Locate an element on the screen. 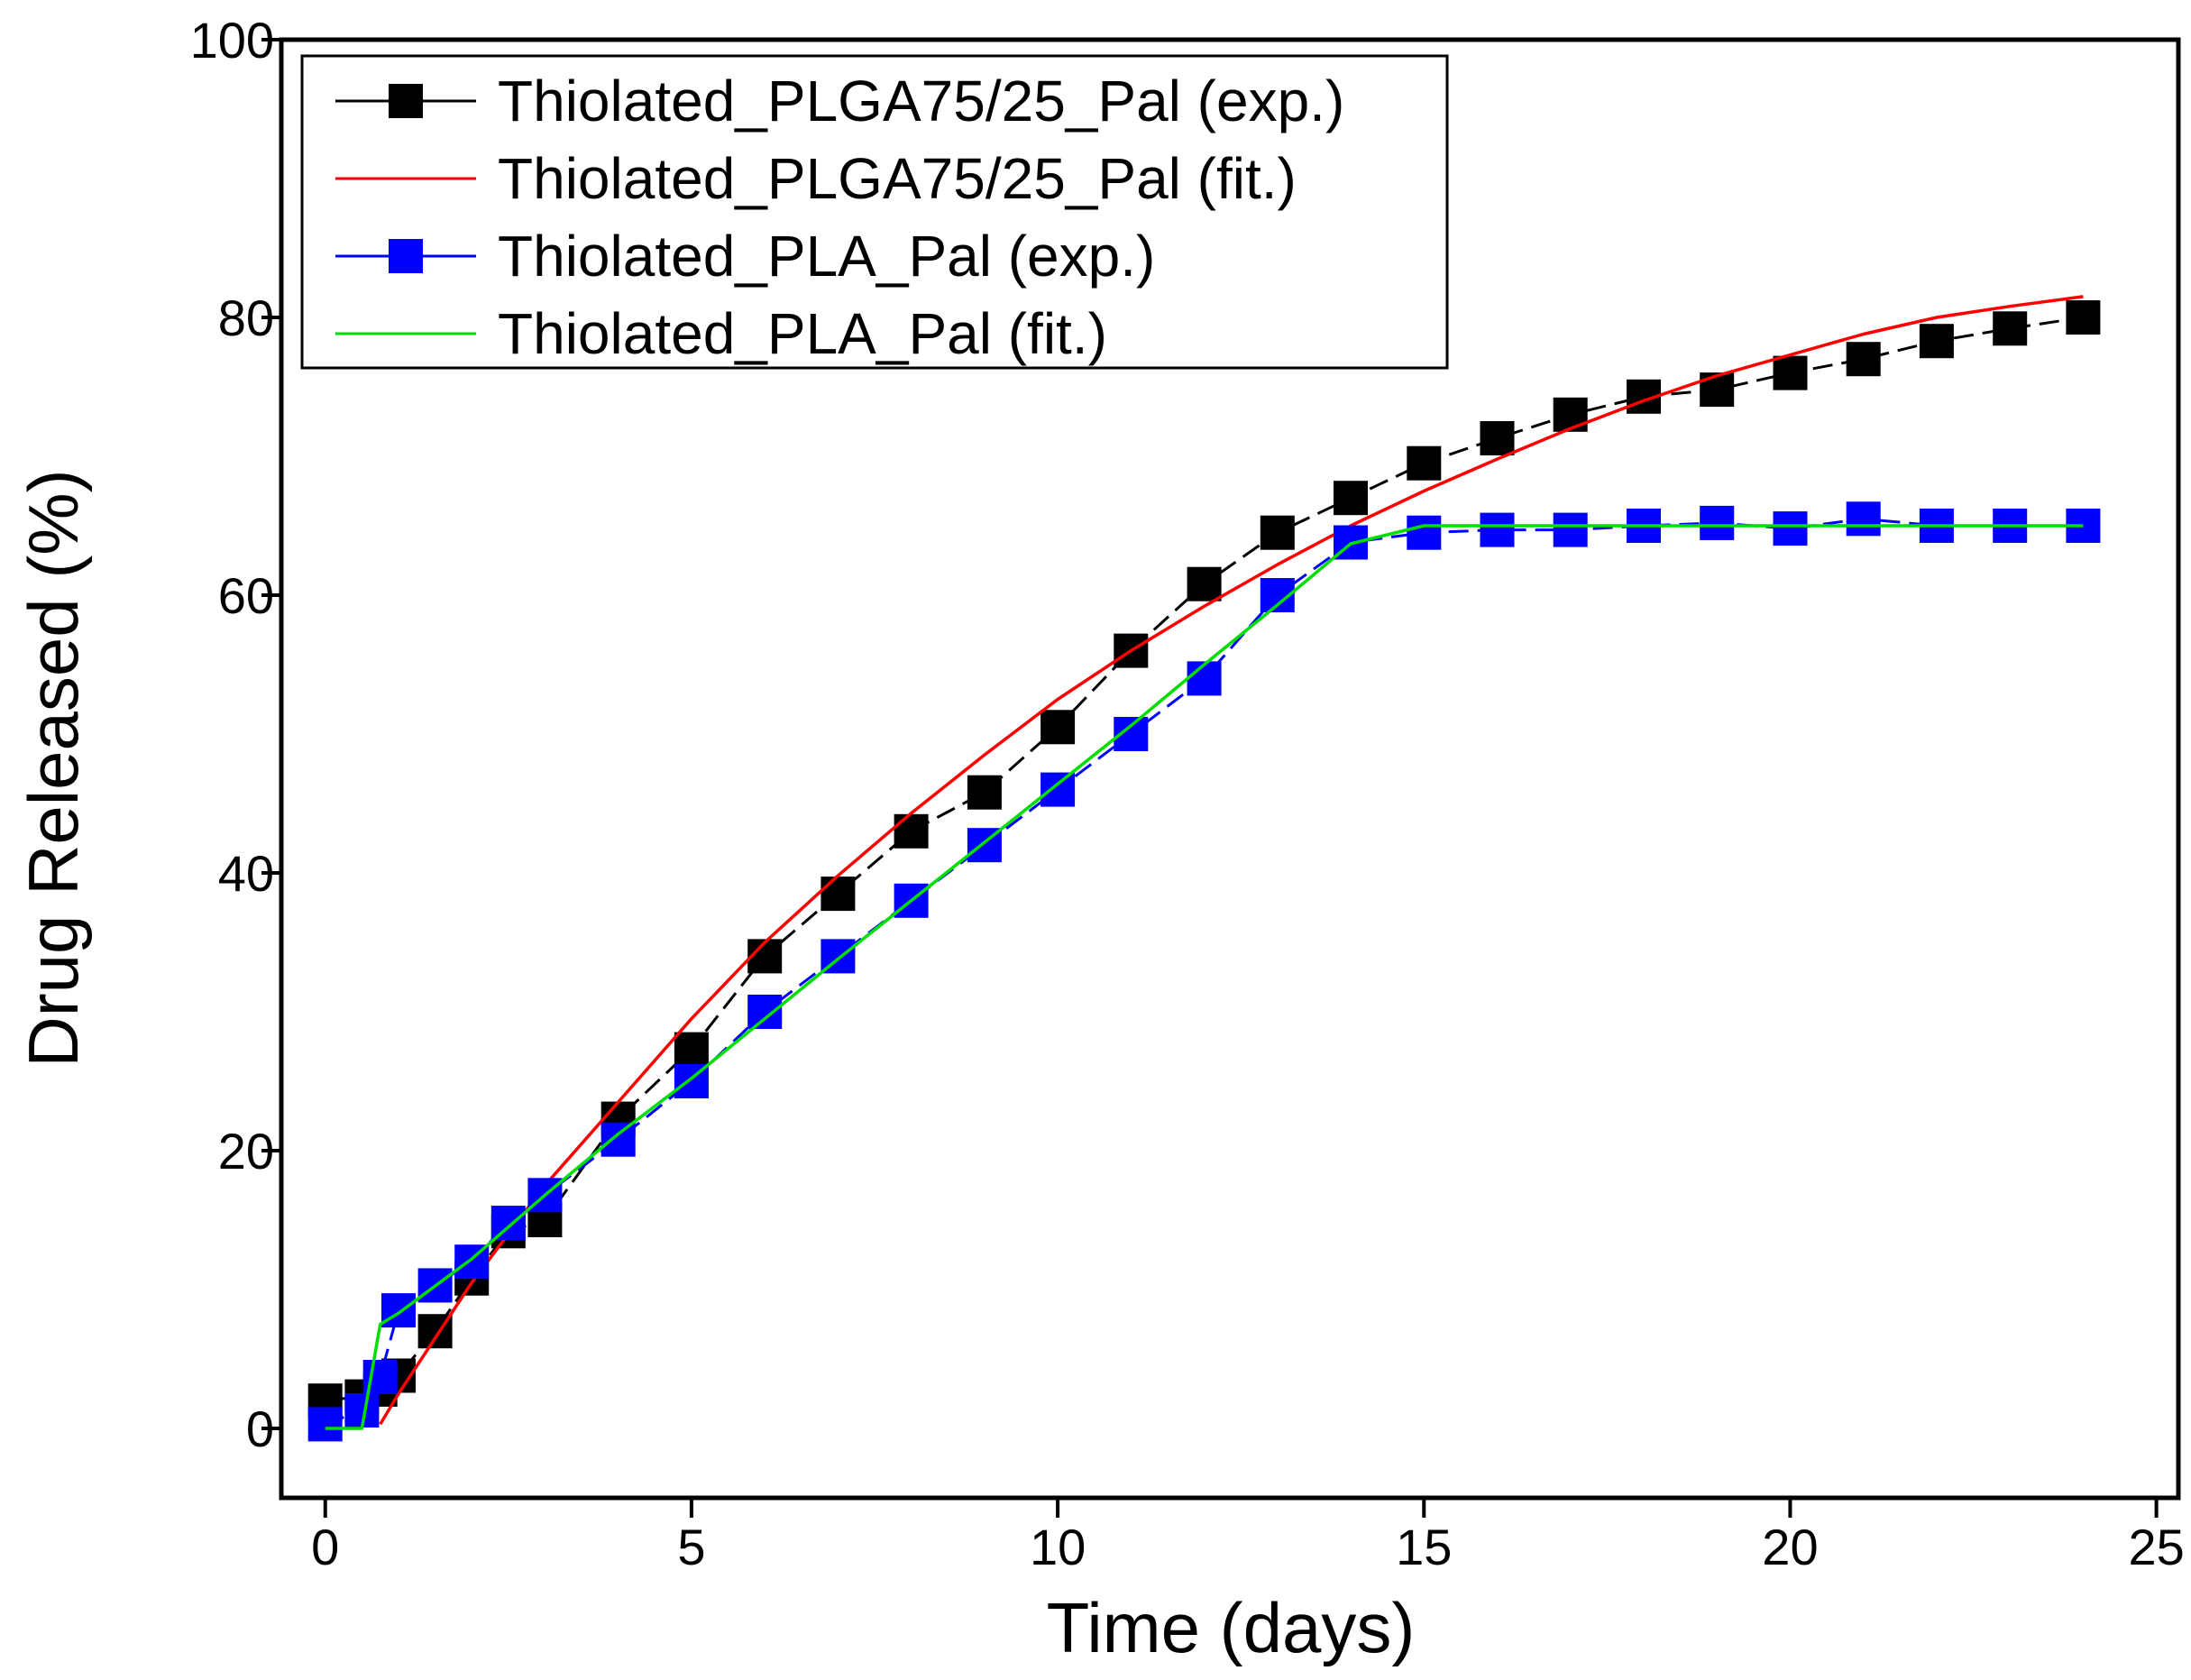 The height and width of the screenshot is (1680, 2191). y-tick-label: 60 is located at coordinates (246, 595).